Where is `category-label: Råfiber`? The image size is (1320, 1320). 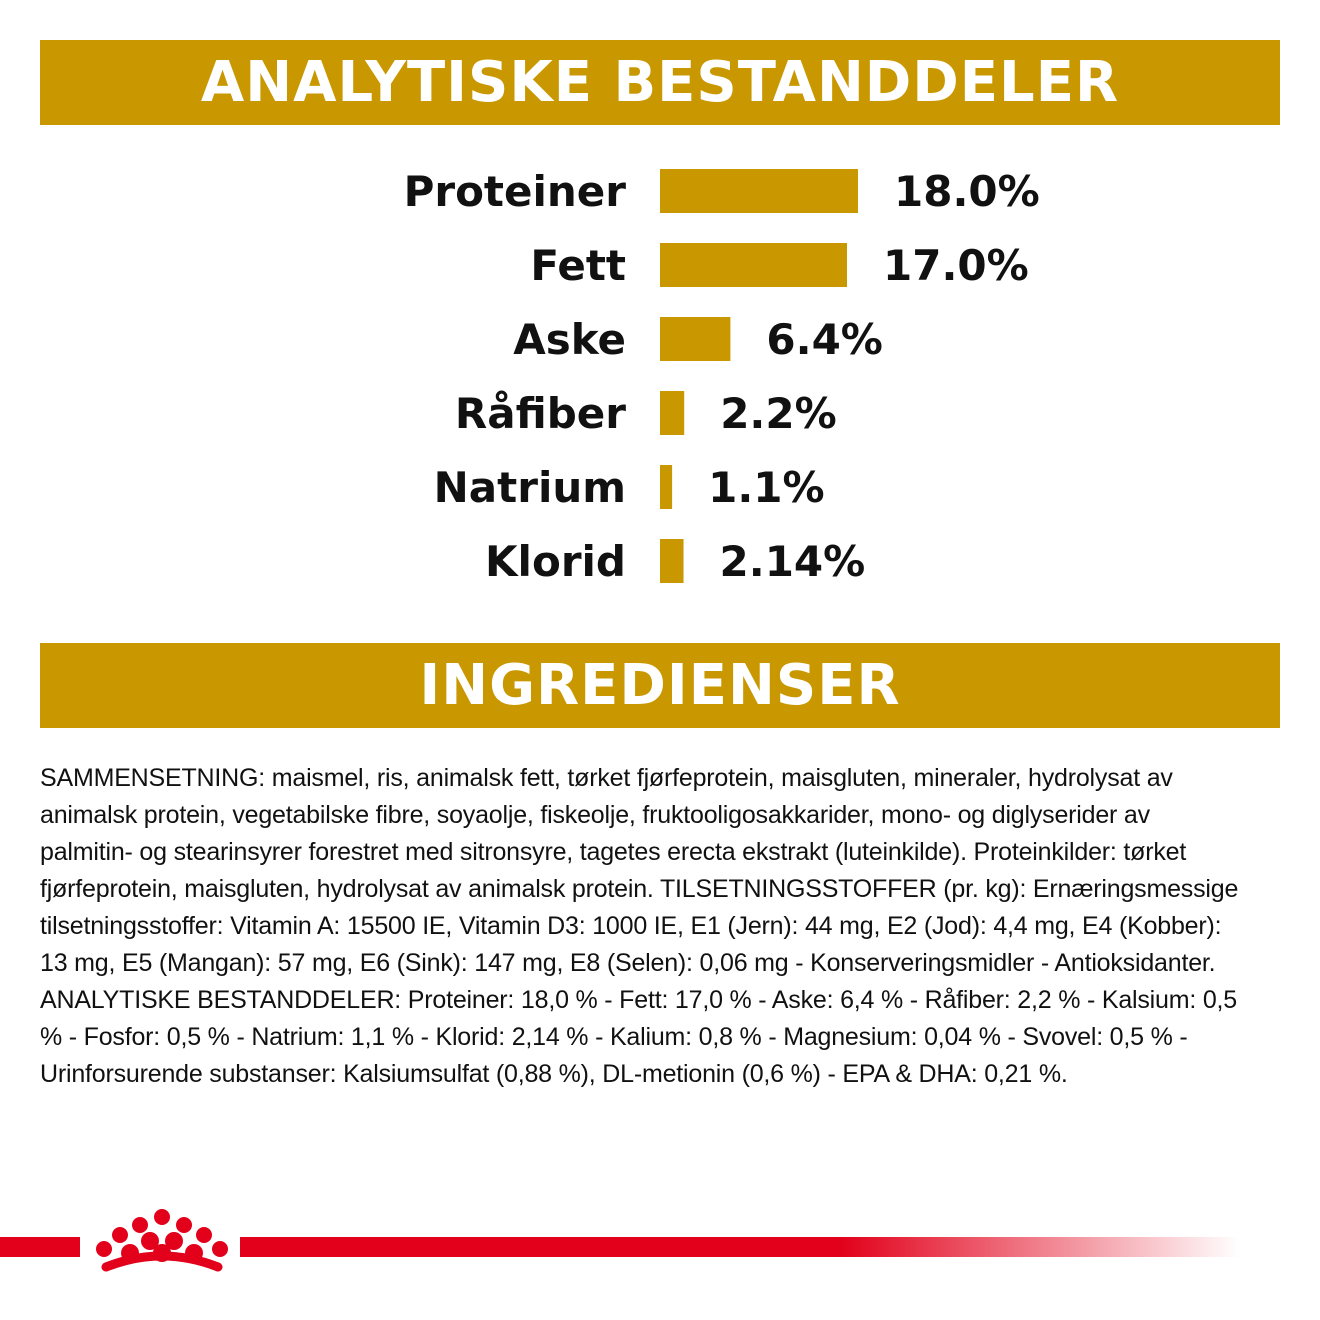 category-label: Råfiber is located at coordinates (540, 413).